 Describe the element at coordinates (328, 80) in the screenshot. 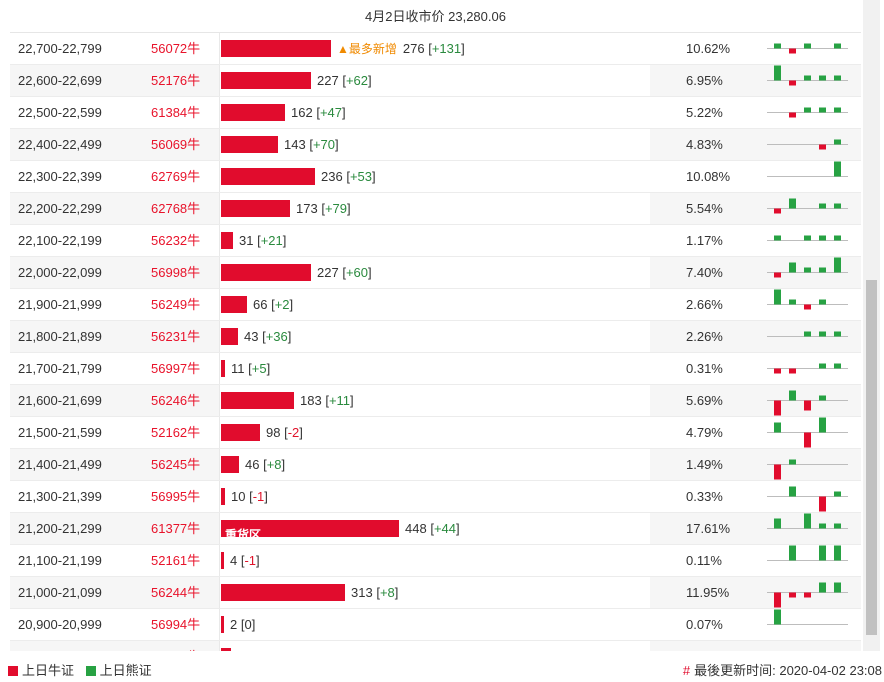

I see `volume-count: 227` at that location.